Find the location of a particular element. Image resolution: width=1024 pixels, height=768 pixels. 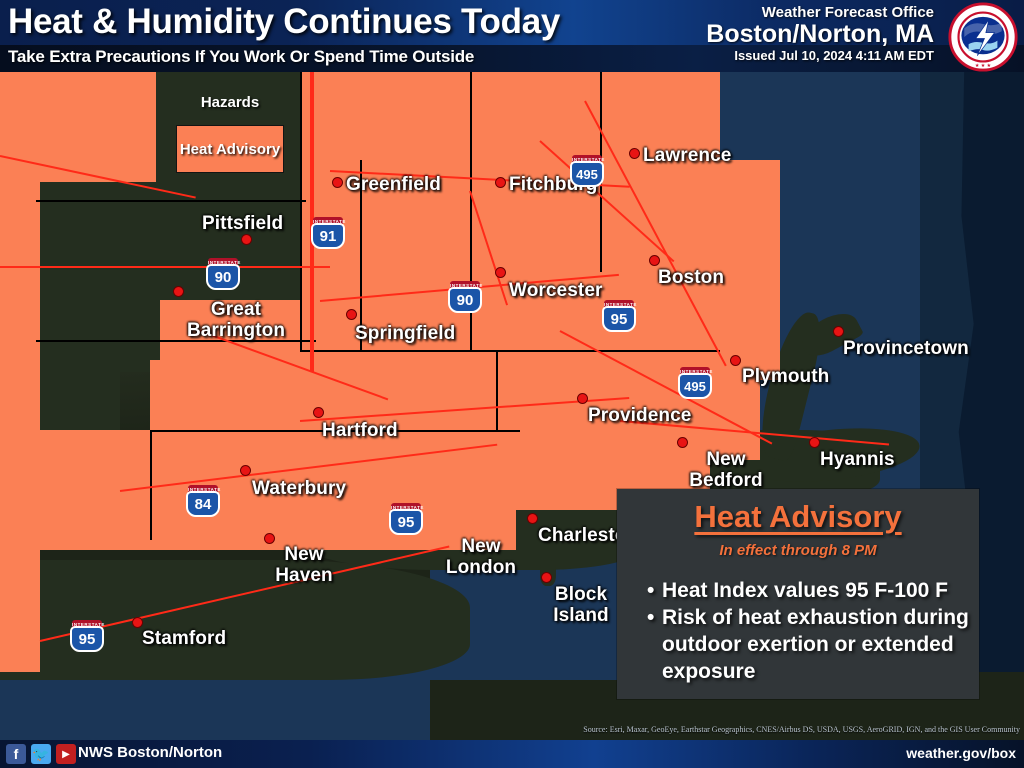

twitter-icon: 🐦 is located at coordinates (41, 754).